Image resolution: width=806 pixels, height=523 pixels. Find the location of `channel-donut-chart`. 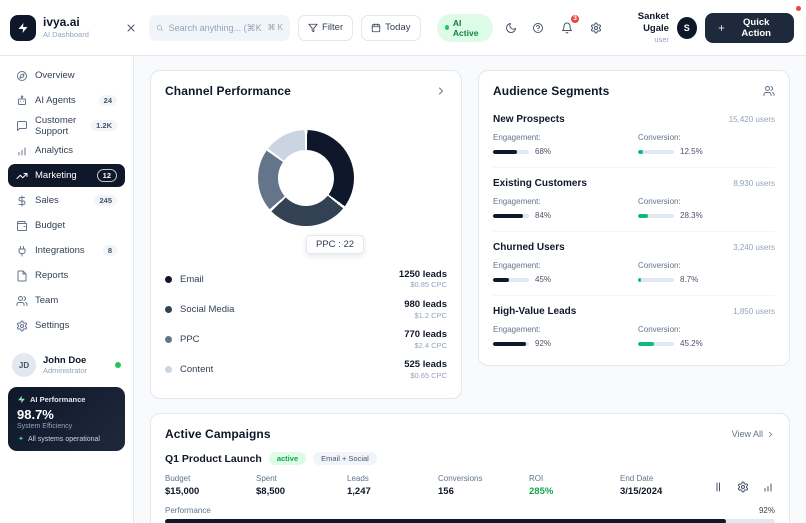

channel-donut-chart is located at coordinates (306, 178).